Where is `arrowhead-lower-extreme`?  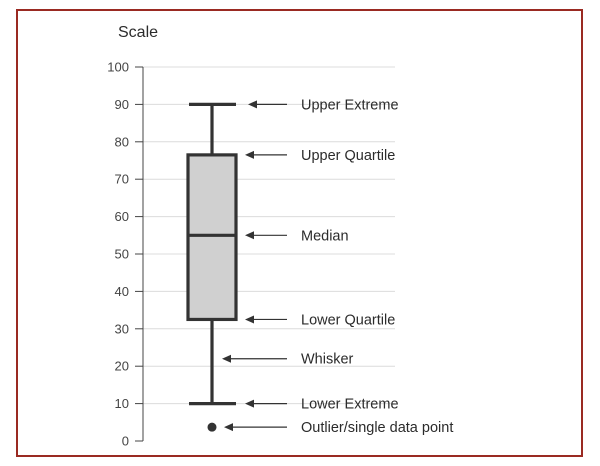
arrowhead-lower-extreme is located at coordinates (249, 403).